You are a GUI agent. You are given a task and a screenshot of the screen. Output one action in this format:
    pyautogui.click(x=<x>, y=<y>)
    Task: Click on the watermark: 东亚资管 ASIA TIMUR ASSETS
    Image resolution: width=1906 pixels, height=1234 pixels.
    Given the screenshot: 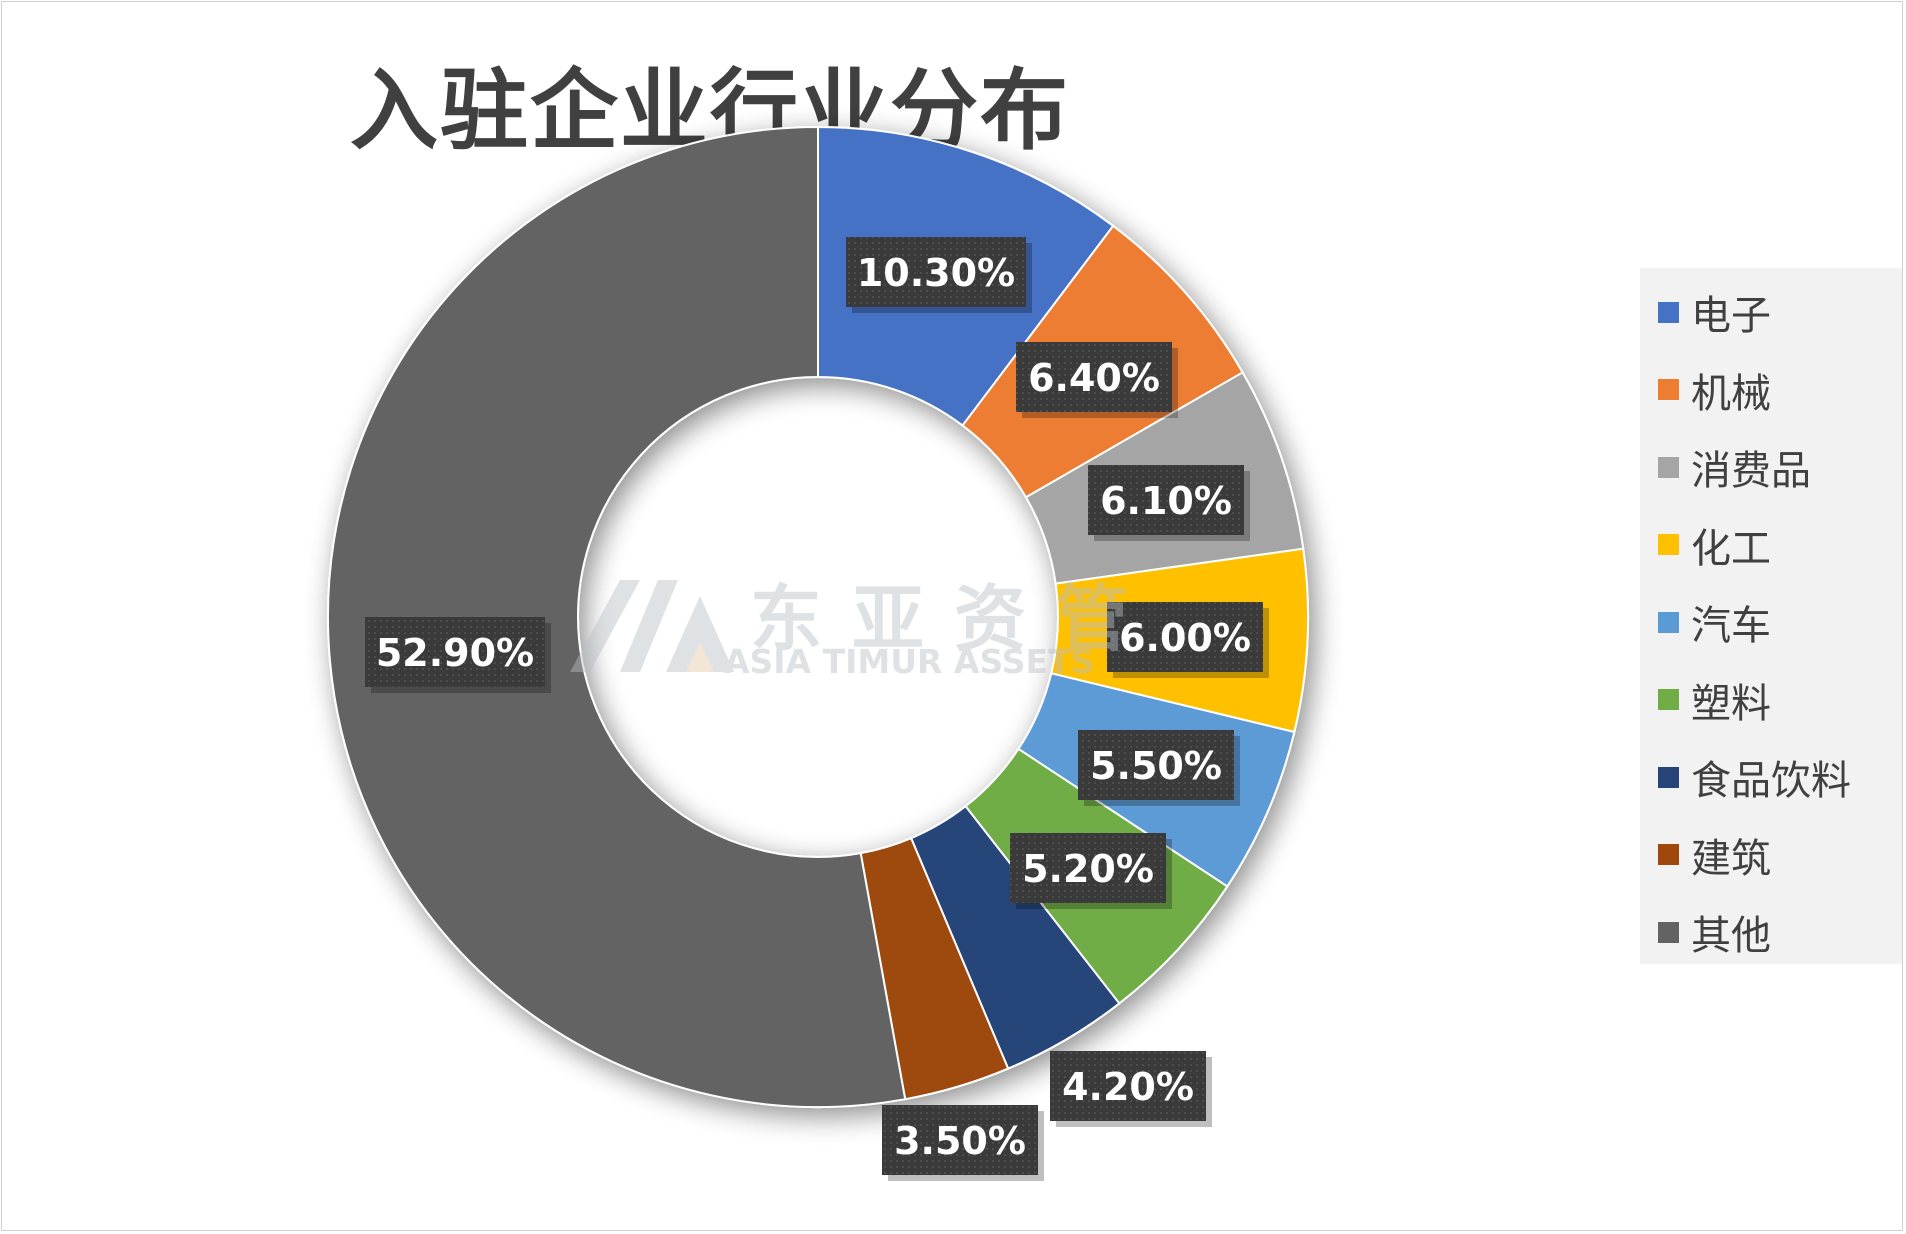 What is the action you would take?
    pyautogui.click(x=850, y=620)
    